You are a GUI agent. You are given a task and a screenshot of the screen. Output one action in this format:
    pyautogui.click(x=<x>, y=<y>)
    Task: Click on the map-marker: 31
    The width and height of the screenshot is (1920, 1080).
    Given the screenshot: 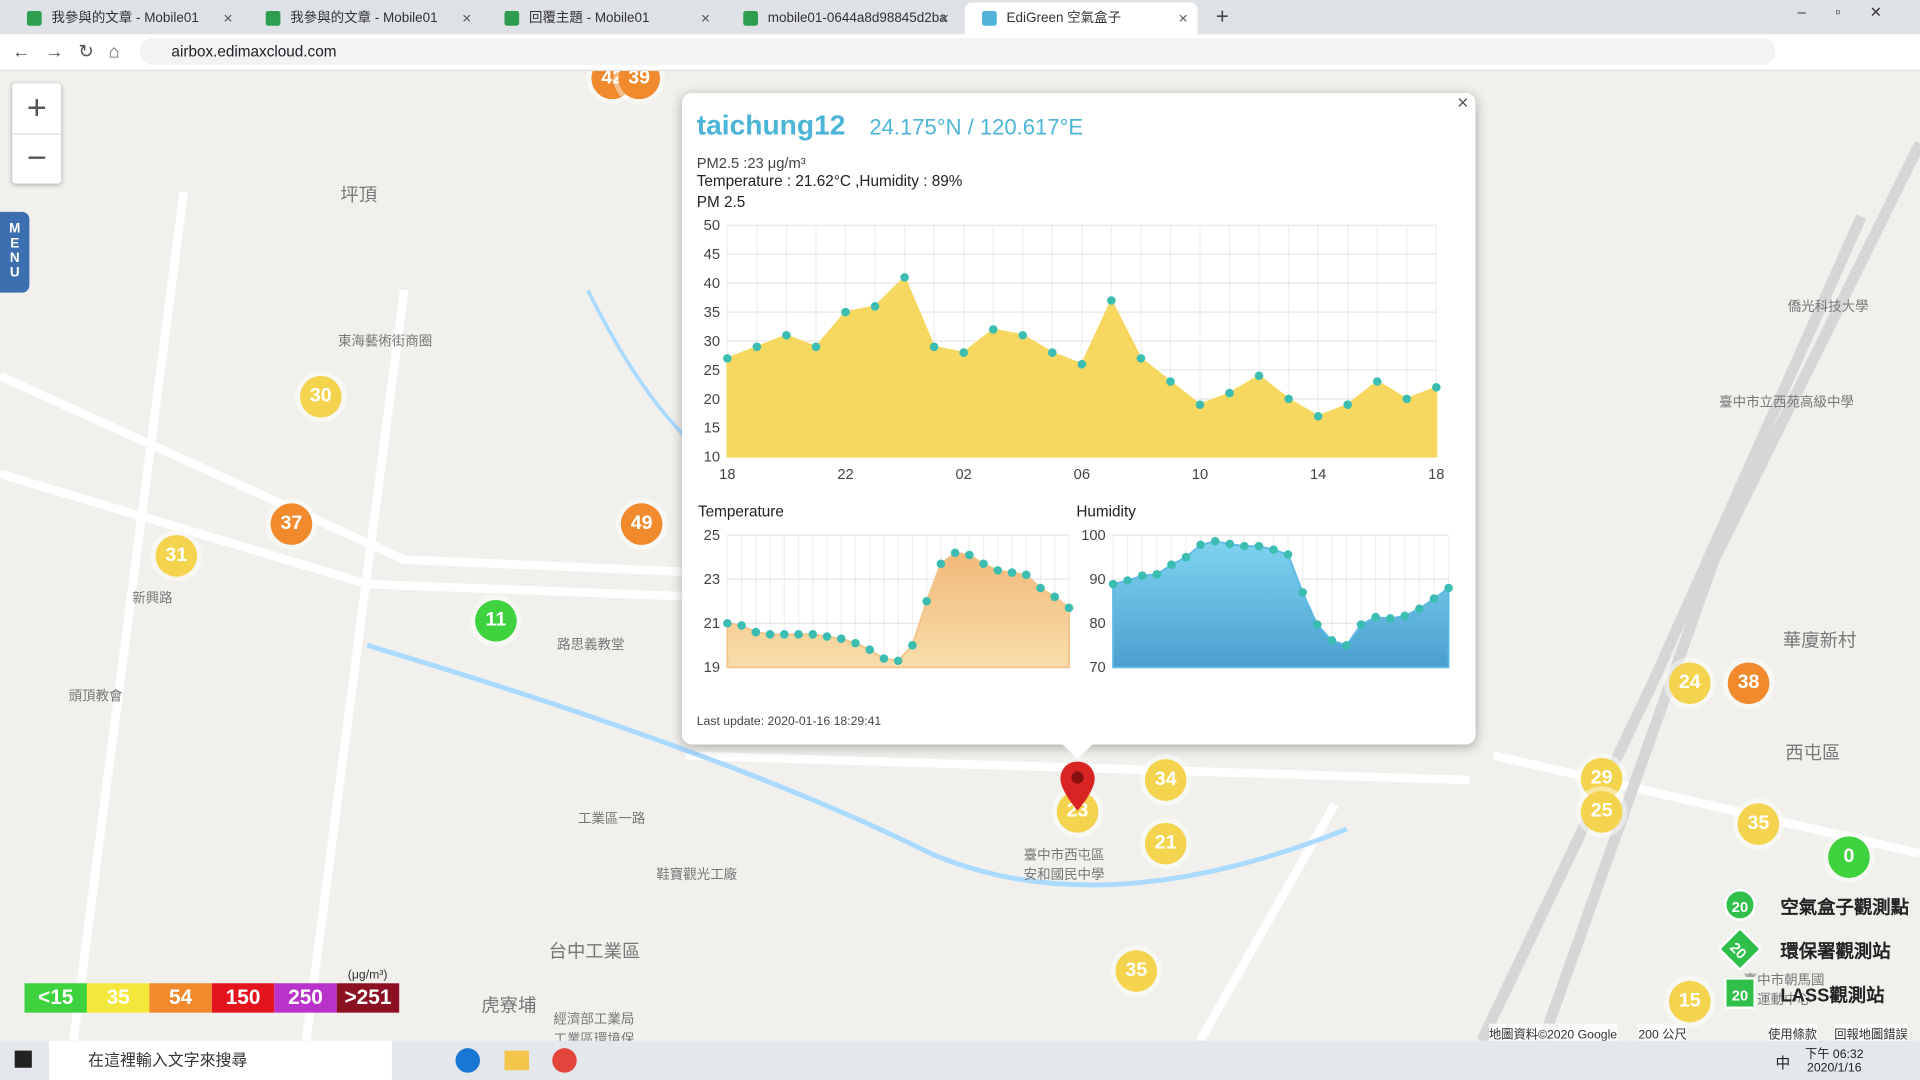 What is the action you would take?
    pyautogui.click(x=176, y=556)
    